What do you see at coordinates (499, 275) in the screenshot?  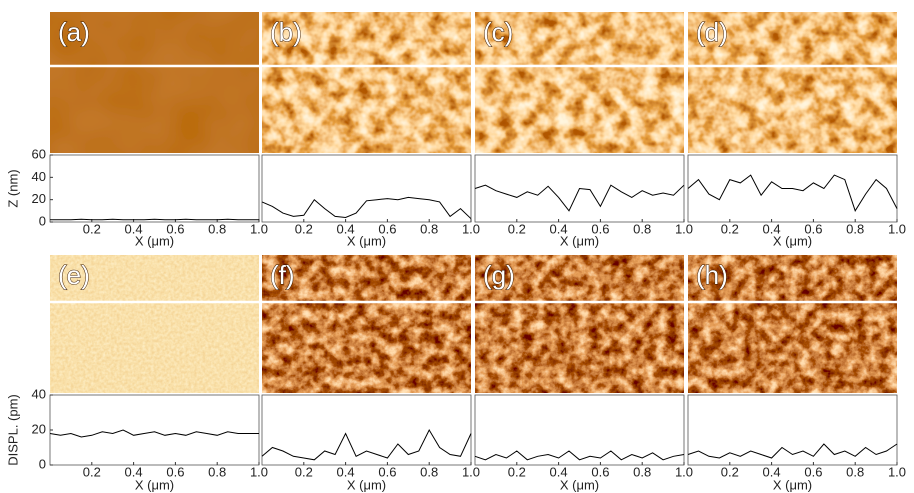 I see `panel-label: (g)` at bounding box center [499, 275].